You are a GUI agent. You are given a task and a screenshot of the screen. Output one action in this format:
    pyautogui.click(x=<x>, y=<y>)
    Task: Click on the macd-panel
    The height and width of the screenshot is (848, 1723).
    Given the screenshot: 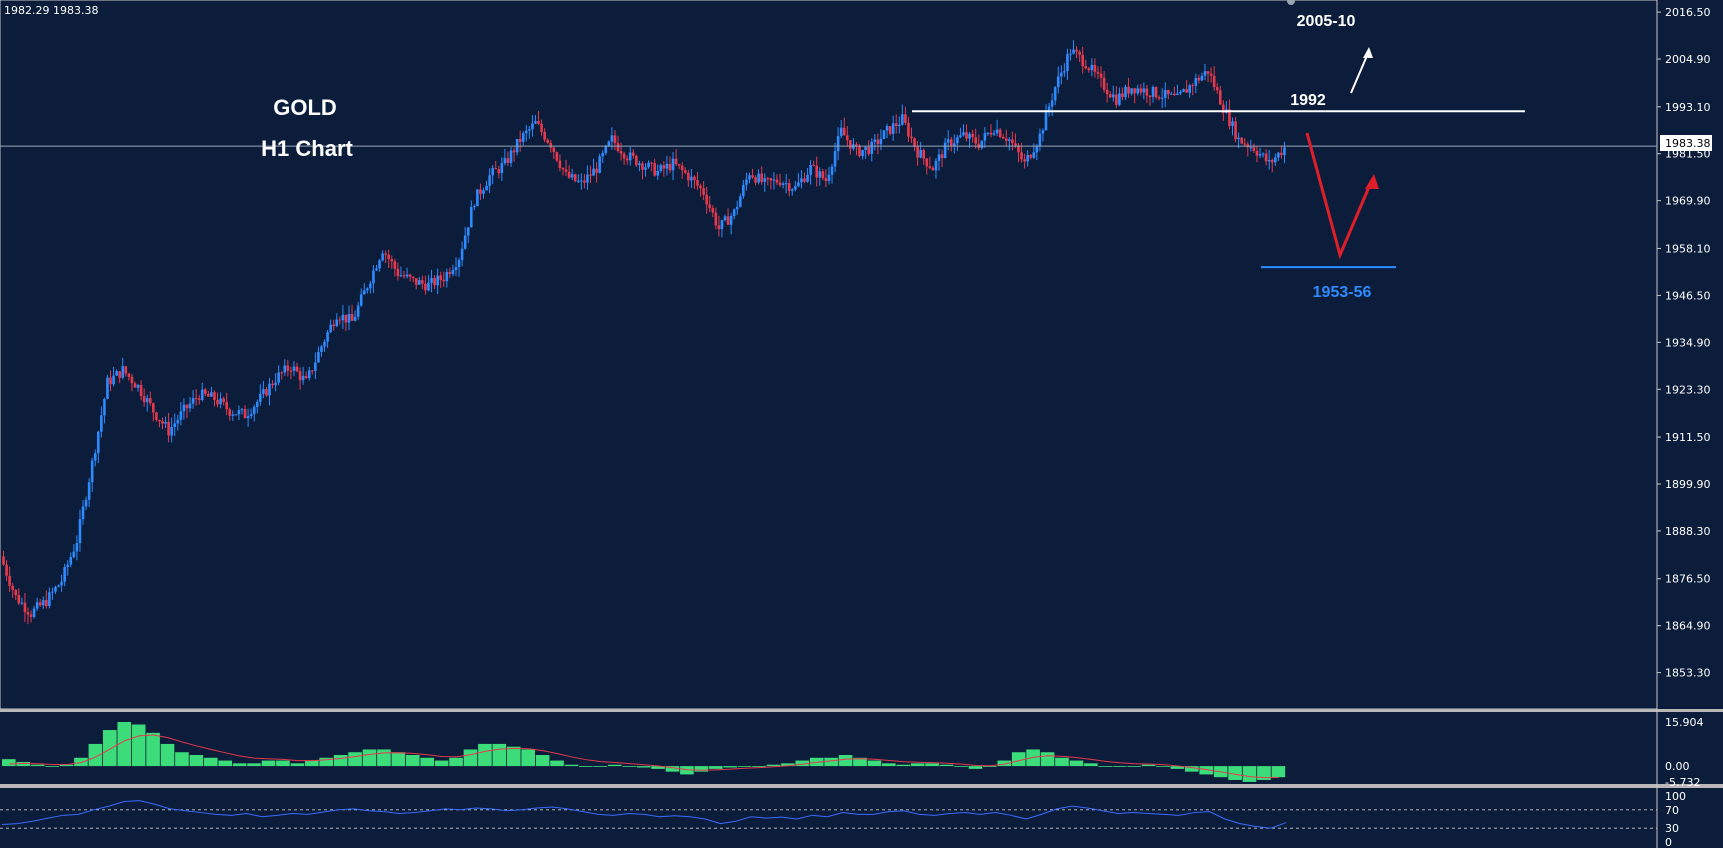 What is the action you would take?
    pyautogui.click(x=828, y=748)
    